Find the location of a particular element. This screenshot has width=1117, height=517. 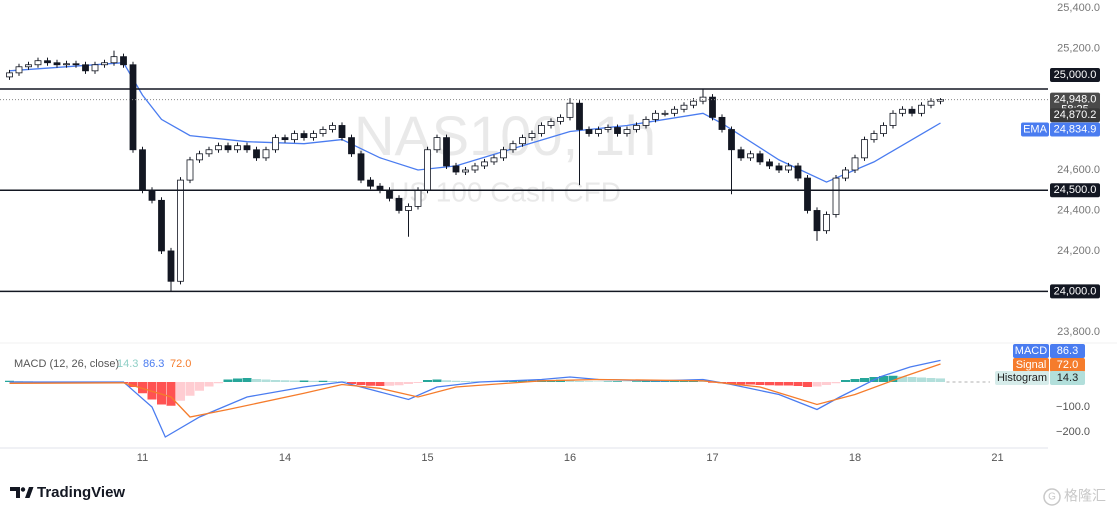

y-tick-label: 25,200.0 is located at coordinates (1078, 48).